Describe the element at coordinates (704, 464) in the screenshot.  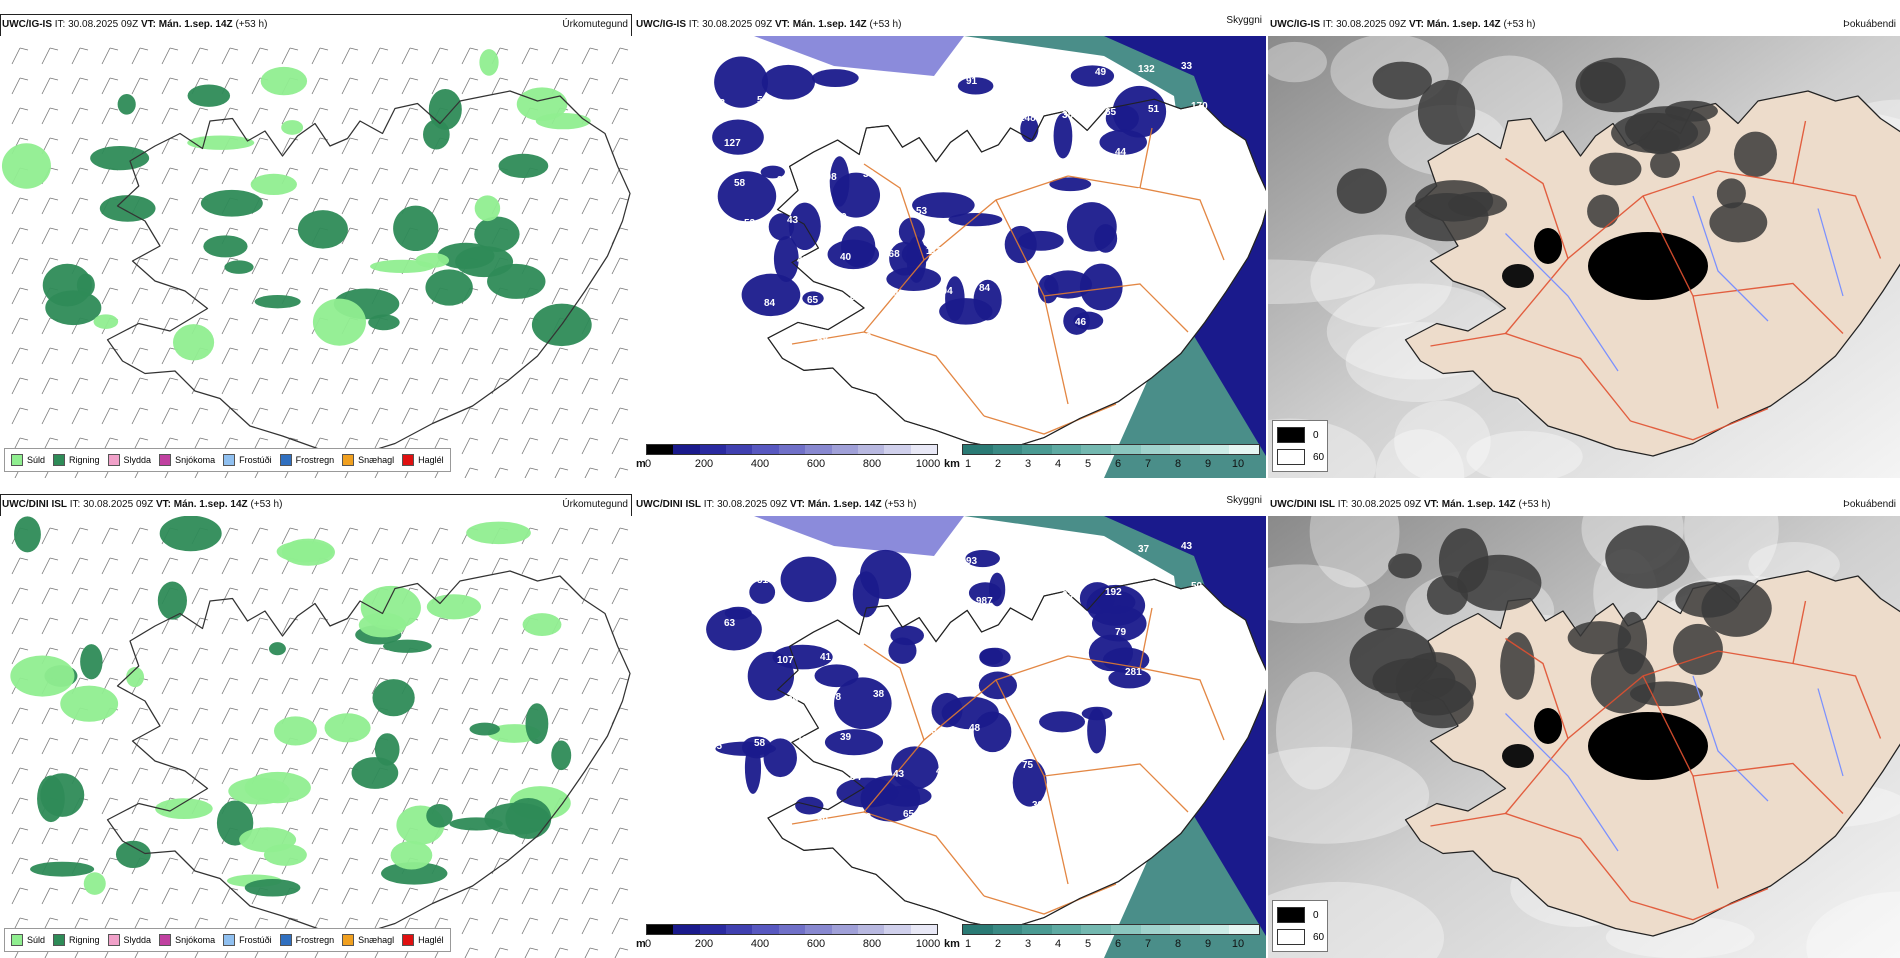
I see `ceiling-tick-label: 200` at that location.